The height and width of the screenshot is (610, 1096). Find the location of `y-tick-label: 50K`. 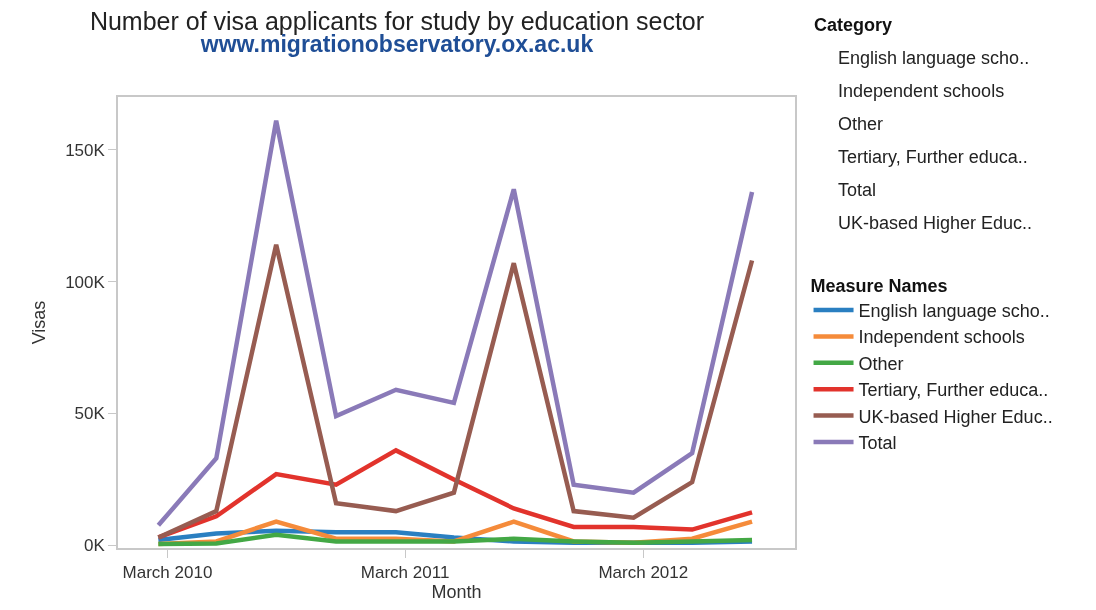

y-tick-label: 50K is located at coordinates (90, 414).